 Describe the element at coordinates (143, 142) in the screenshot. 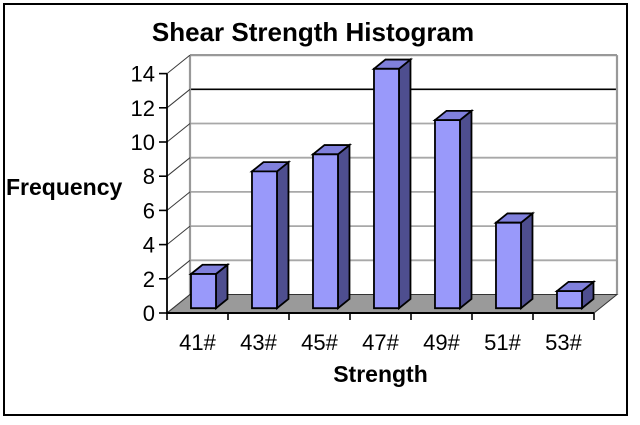

I see `y-tick-label-10: 10` at that location.